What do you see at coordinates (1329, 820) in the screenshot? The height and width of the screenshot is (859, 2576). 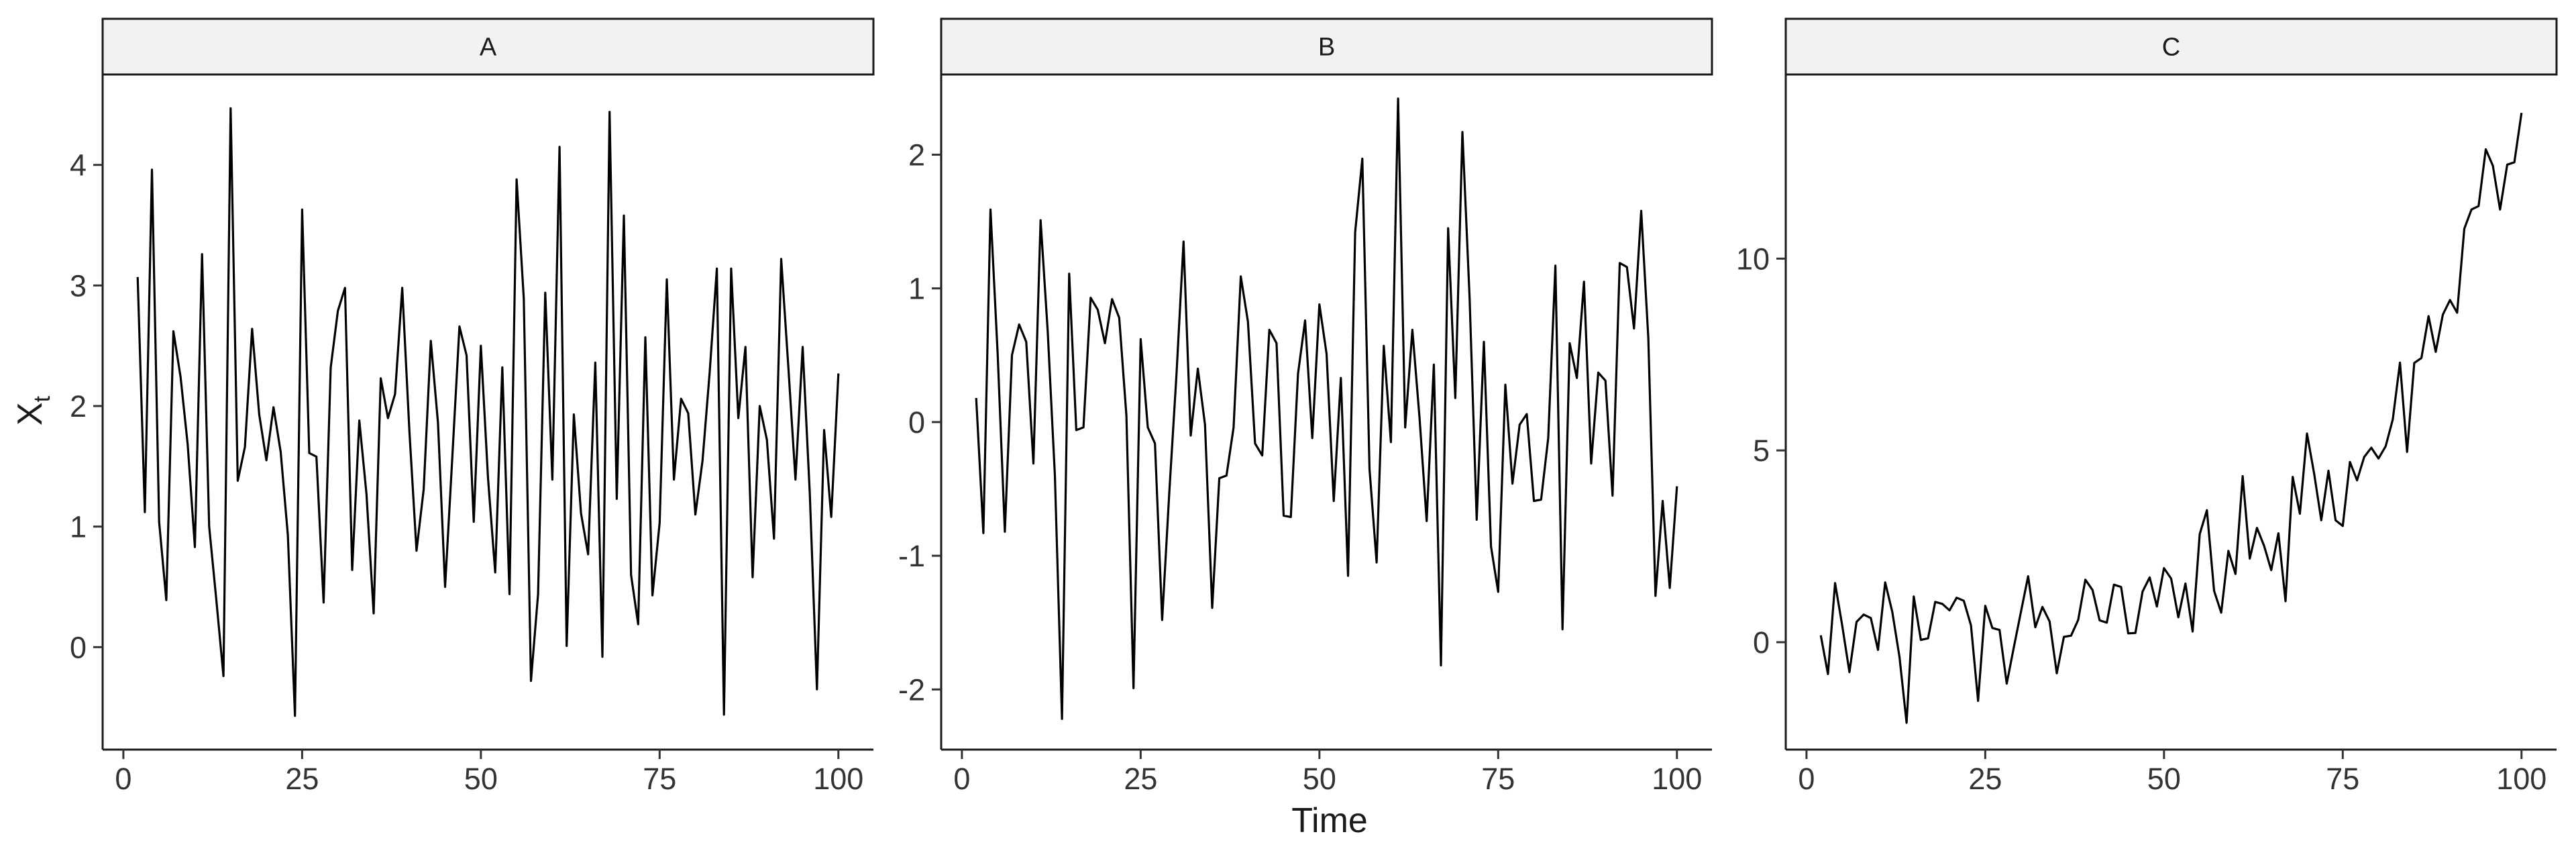 I see `x-axis-title: Time` at bounding box center [1329, 820].